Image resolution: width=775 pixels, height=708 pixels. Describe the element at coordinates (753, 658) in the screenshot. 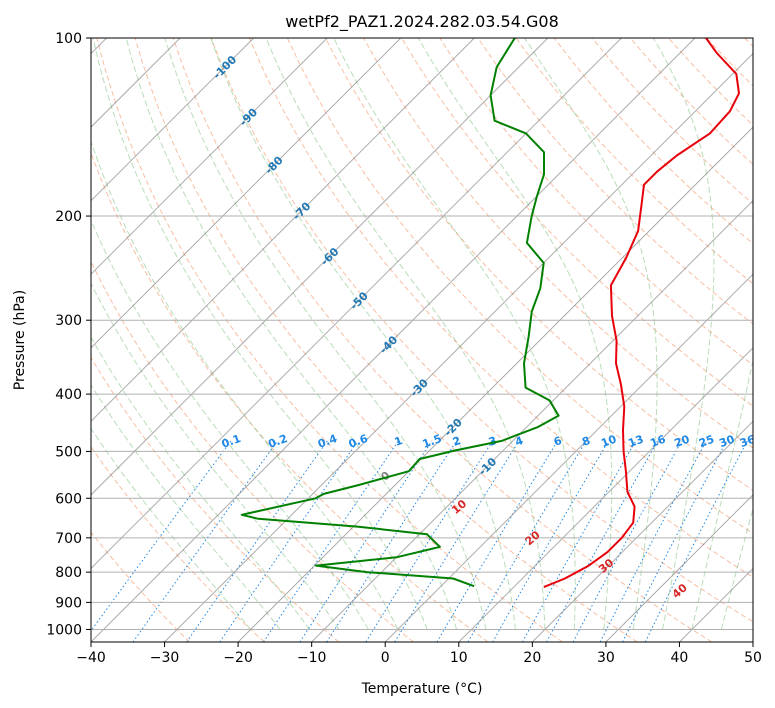

I see `x-tick-label: 50` at that location.